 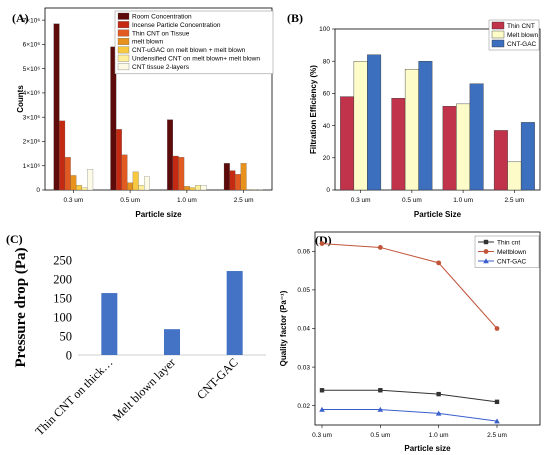 What do you see at coordinates (303, 406) in the screenshot?
I see `y-tick-label: 0.02` at bounding box center [303, 406].